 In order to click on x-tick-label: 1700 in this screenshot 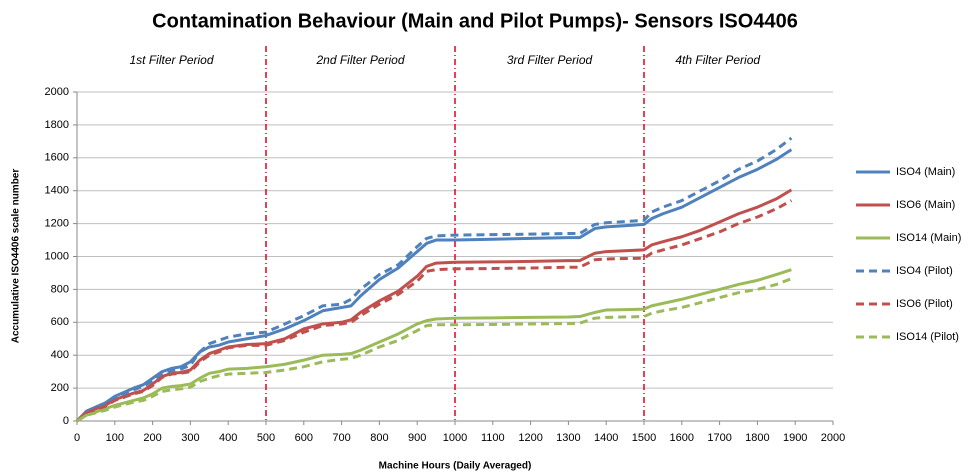, I will do `click(719, 438)`.